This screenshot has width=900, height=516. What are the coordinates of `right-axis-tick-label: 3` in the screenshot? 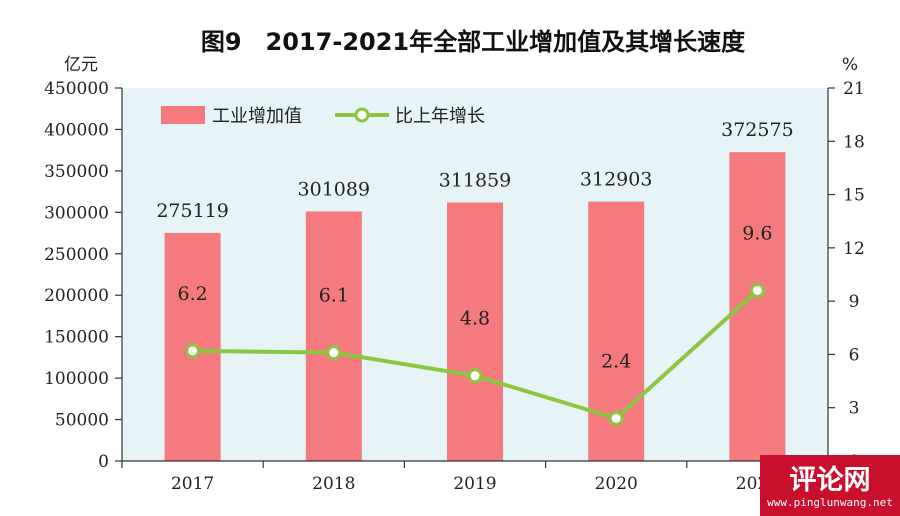 It's located at (854, 409).